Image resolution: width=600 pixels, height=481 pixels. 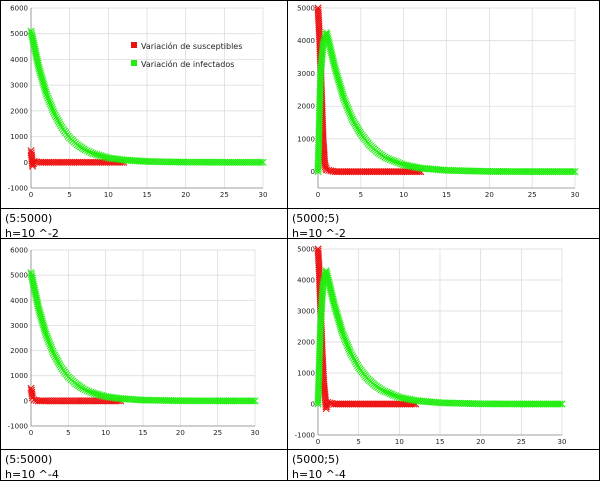 What do you see at coordinates (358, 442) in the screenshot?
I see `x-tick-label: 5` at bounding box center [358, 442].